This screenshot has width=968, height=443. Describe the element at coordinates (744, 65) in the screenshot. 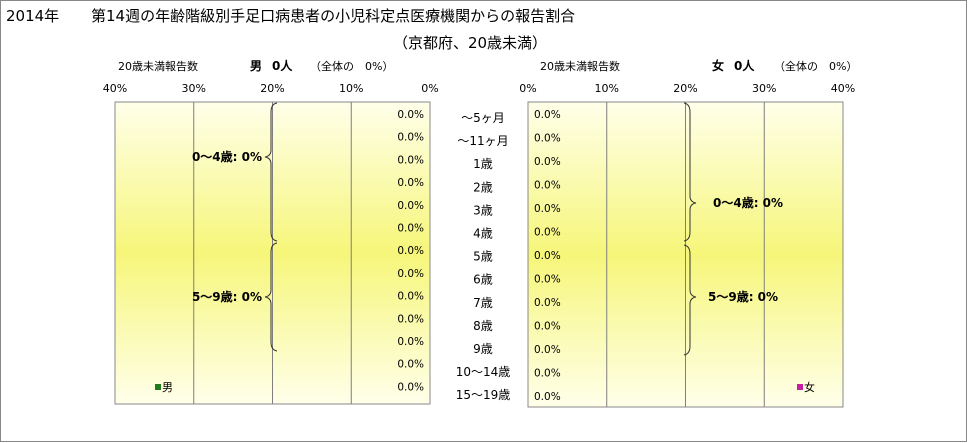

I see `right-header-count: 0人` at that location.